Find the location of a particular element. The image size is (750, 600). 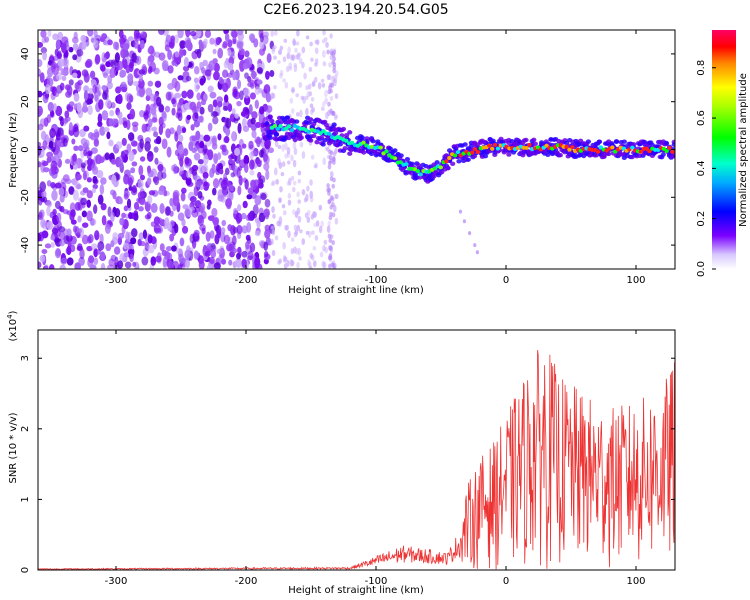

top-xtick-label: -300 is located at coordinates (116, 280).